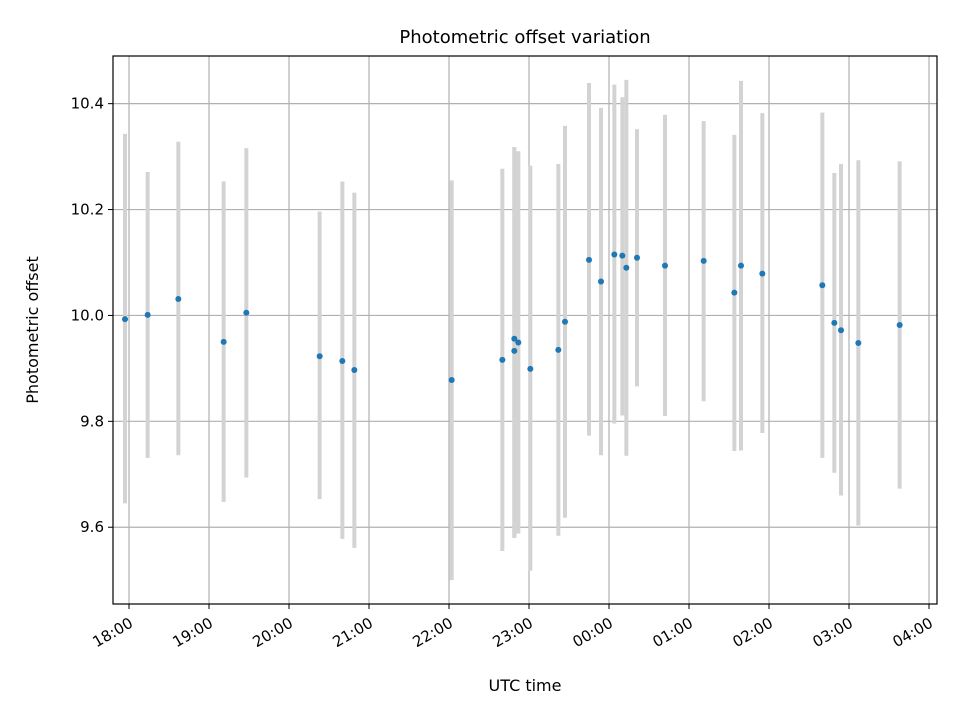  What do you see at coordinates (524, 37) in the screenshot?
I see `chart-title: Photometric offset variation` at bounding box center [524, 37].